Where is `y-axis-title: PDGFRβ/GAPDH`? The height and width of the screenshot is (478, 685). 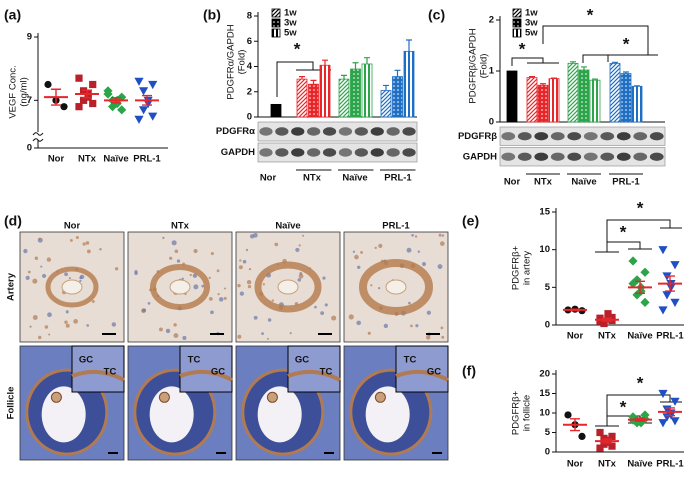
y-axis-title: PDGFRβ/GAPDH is located at coordinates (473, 65).